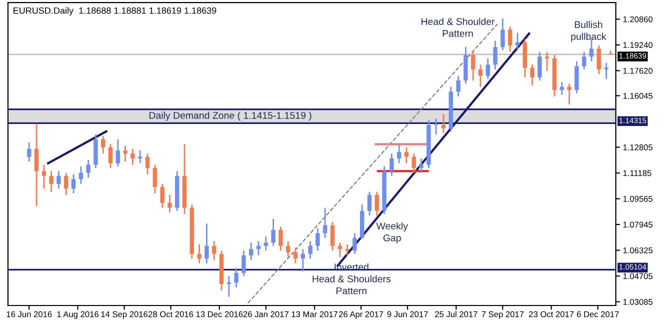 The image size is (665, 325). Describe the element at coordinates (315, 314) in the screenshot. I see `x-tick-label: 13 Mar 2017` at that location.